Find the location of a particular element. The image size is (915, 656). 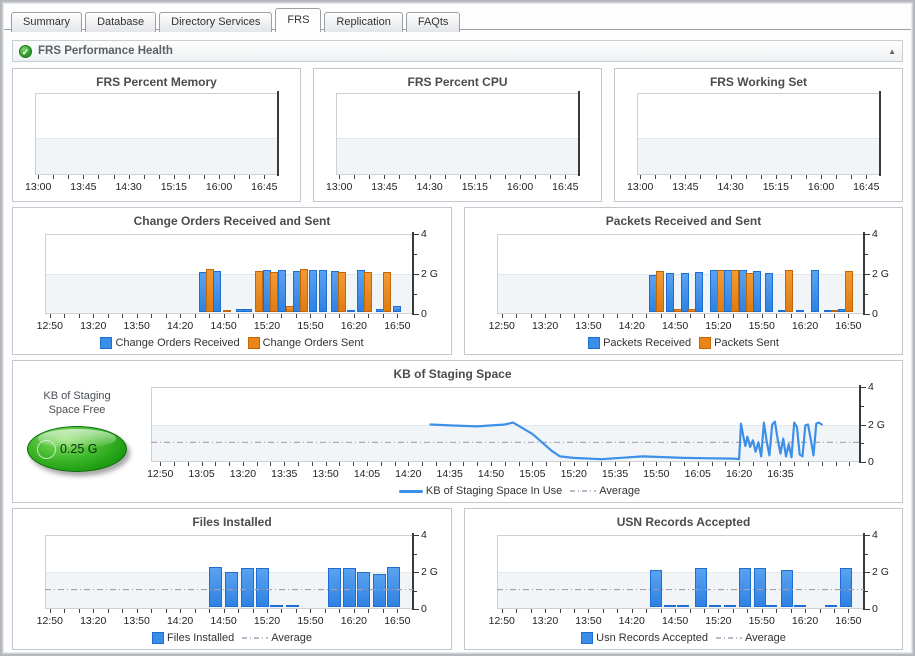

gauge-ring-icon is located at coordinates (46, 449).